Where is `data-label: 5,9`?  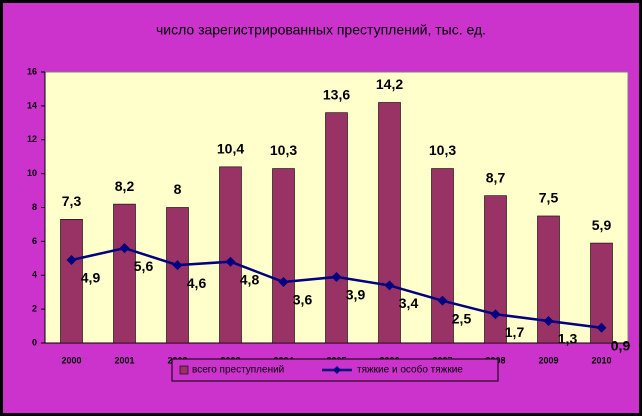 data-label: 5,9 is located at coordinates (602, 225).